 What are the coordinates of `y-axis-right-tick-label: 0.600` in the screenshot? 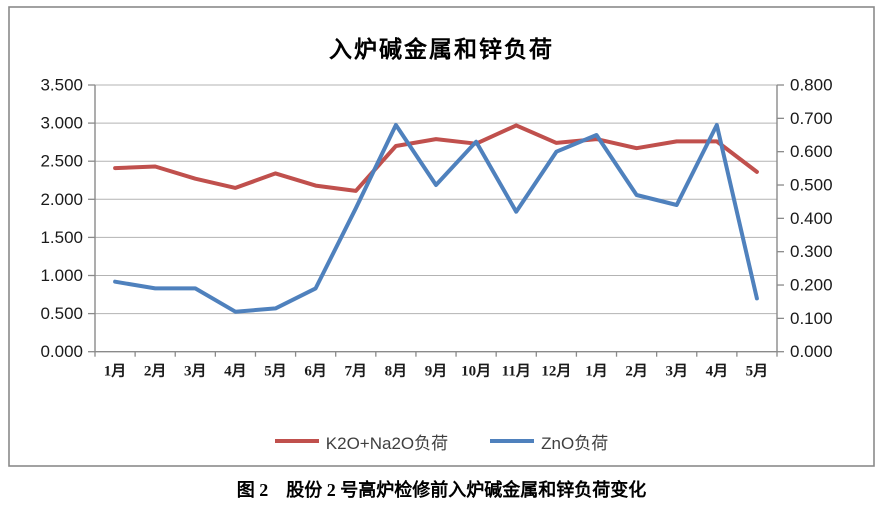 It's located at (811, 151).